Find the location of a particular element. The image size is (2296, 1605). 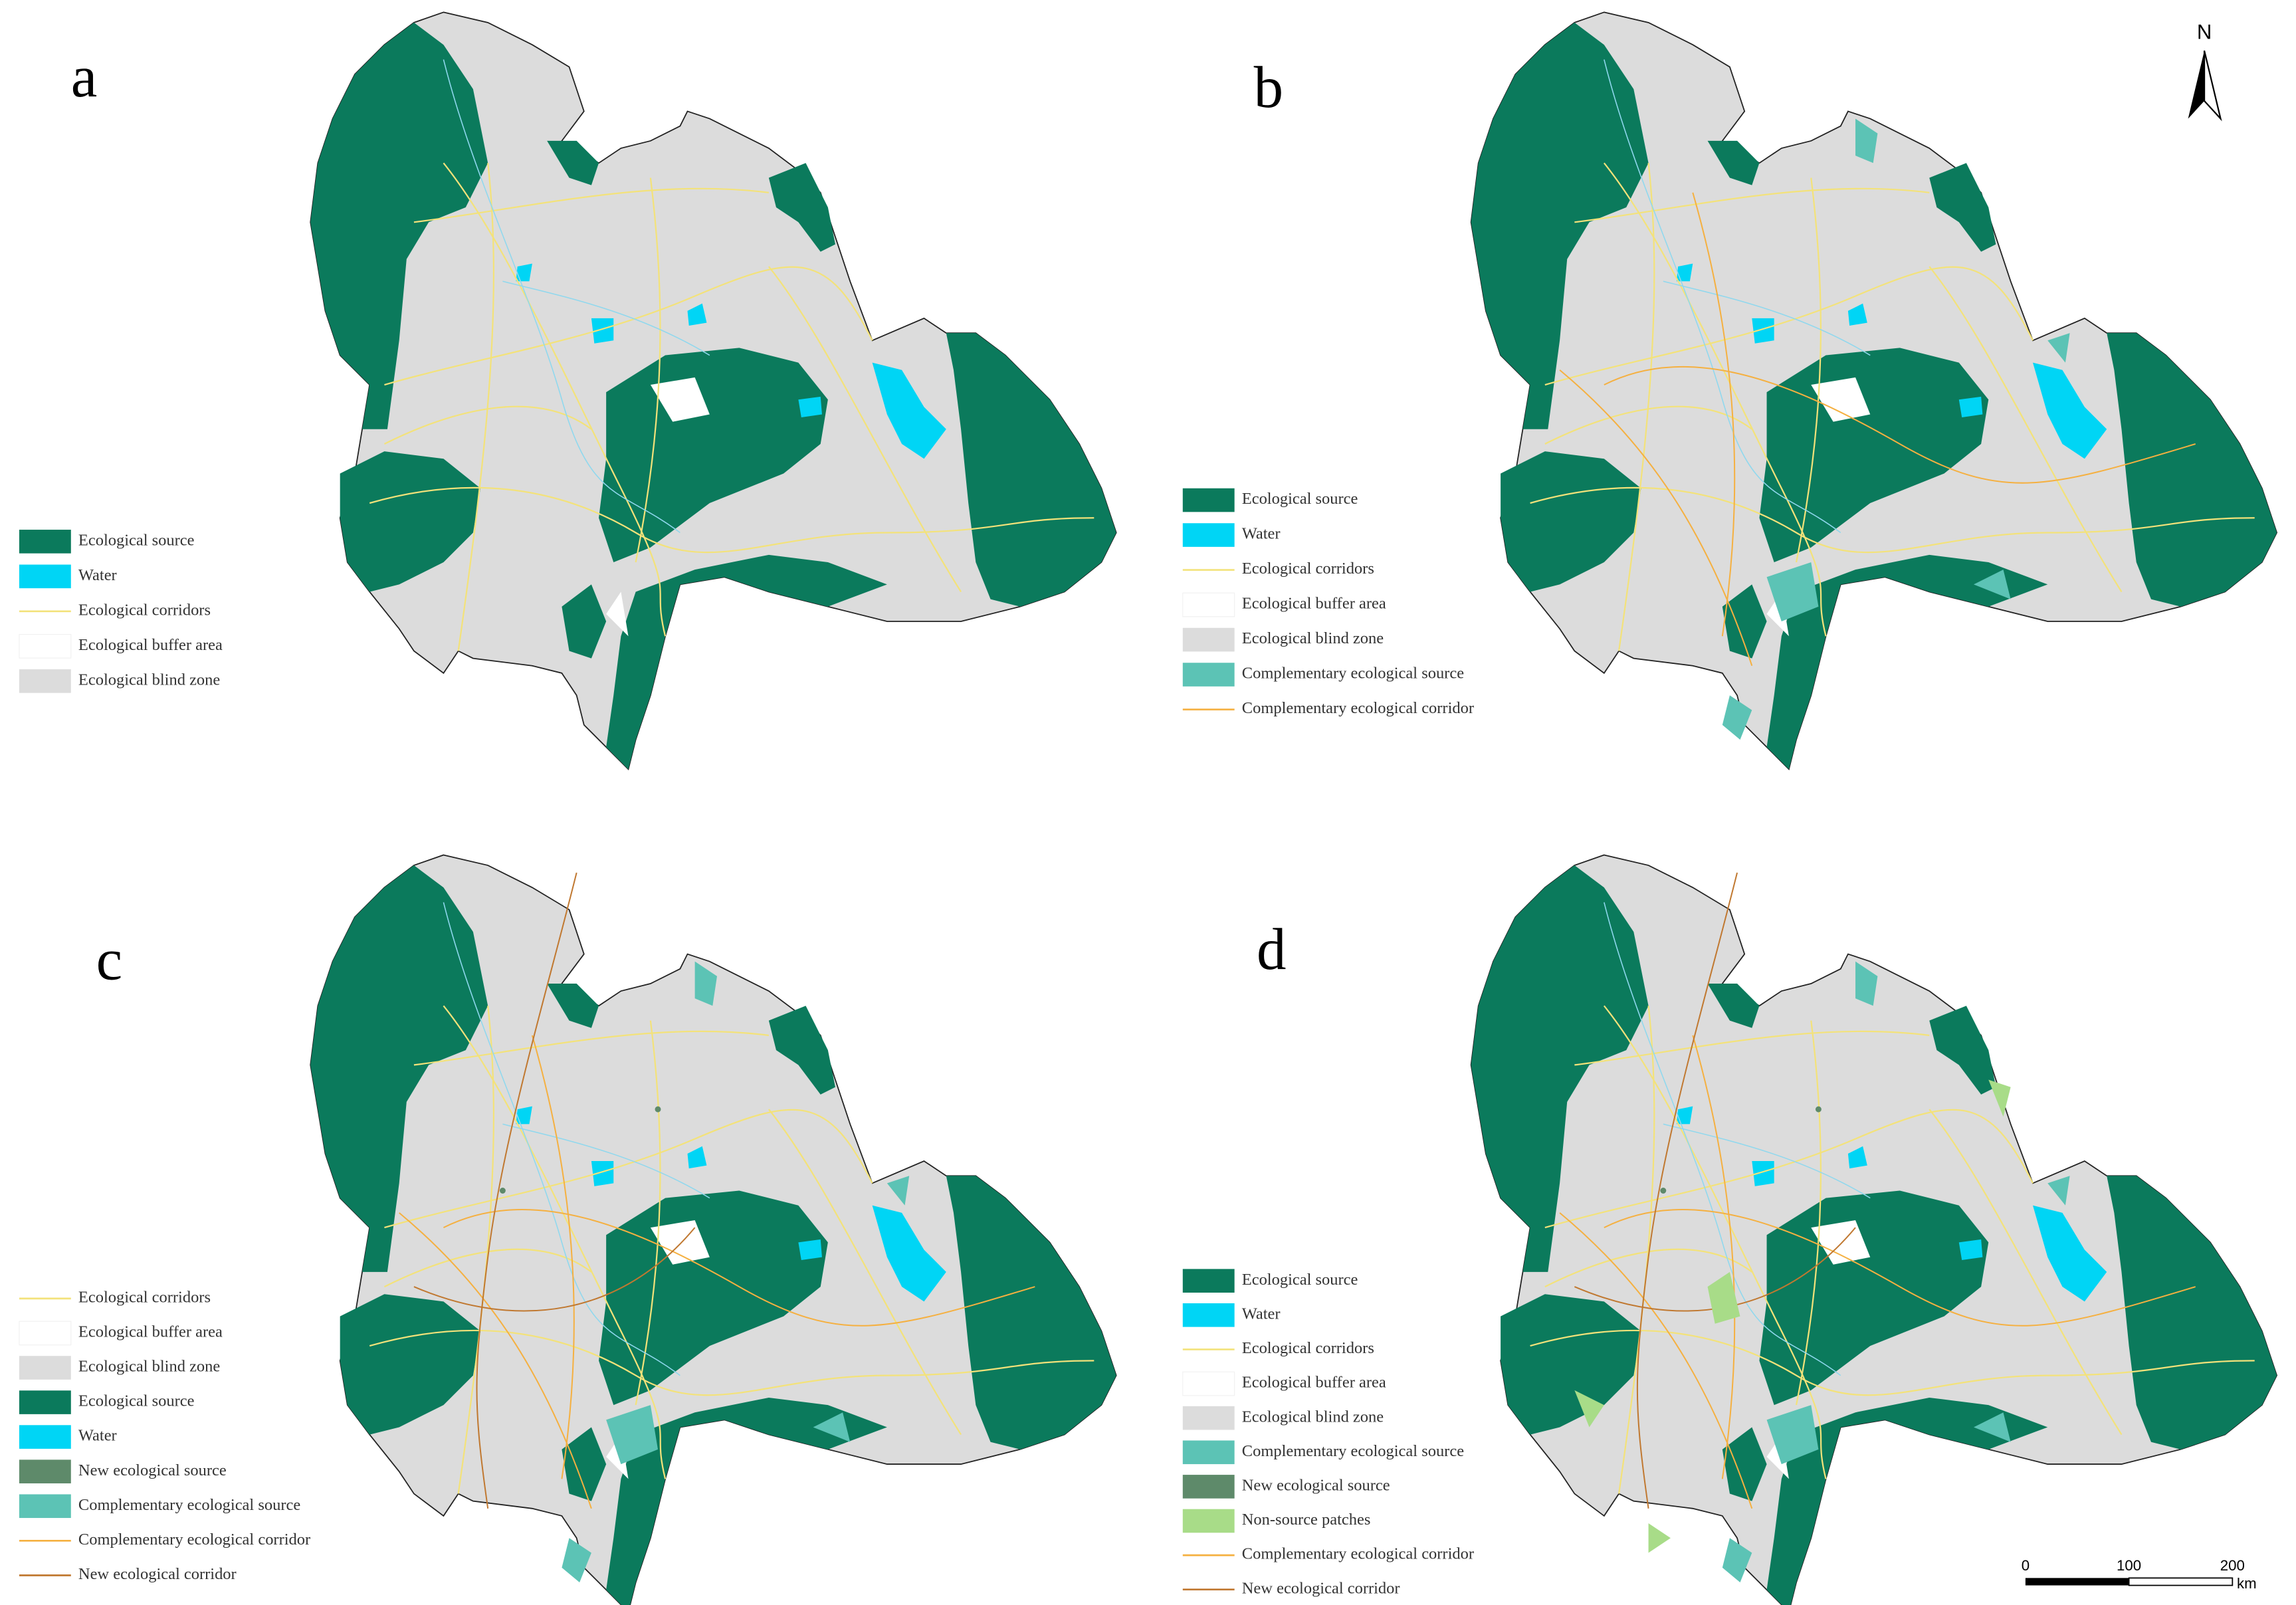

legend-label: Non-source patches is located at coordinates (1306, 1520).